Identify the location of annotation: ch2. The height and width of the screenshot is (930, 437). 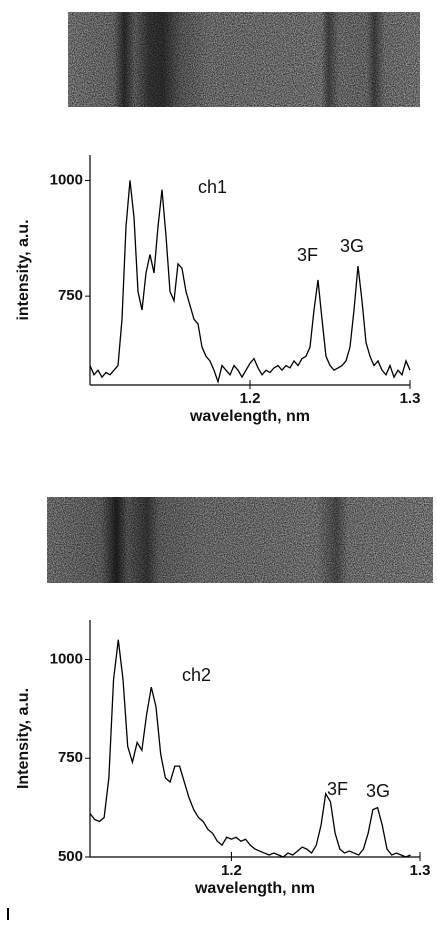
(196, 675).